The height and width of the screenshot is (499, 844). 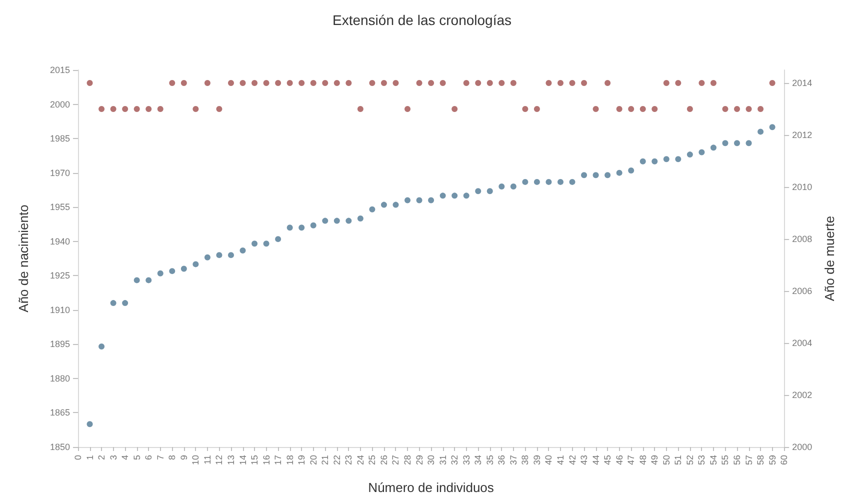 What do you see at coordinates (802, 239) in the screenshot?
I see `y2-tick-label: 2008` at bounding box center [802, 239].